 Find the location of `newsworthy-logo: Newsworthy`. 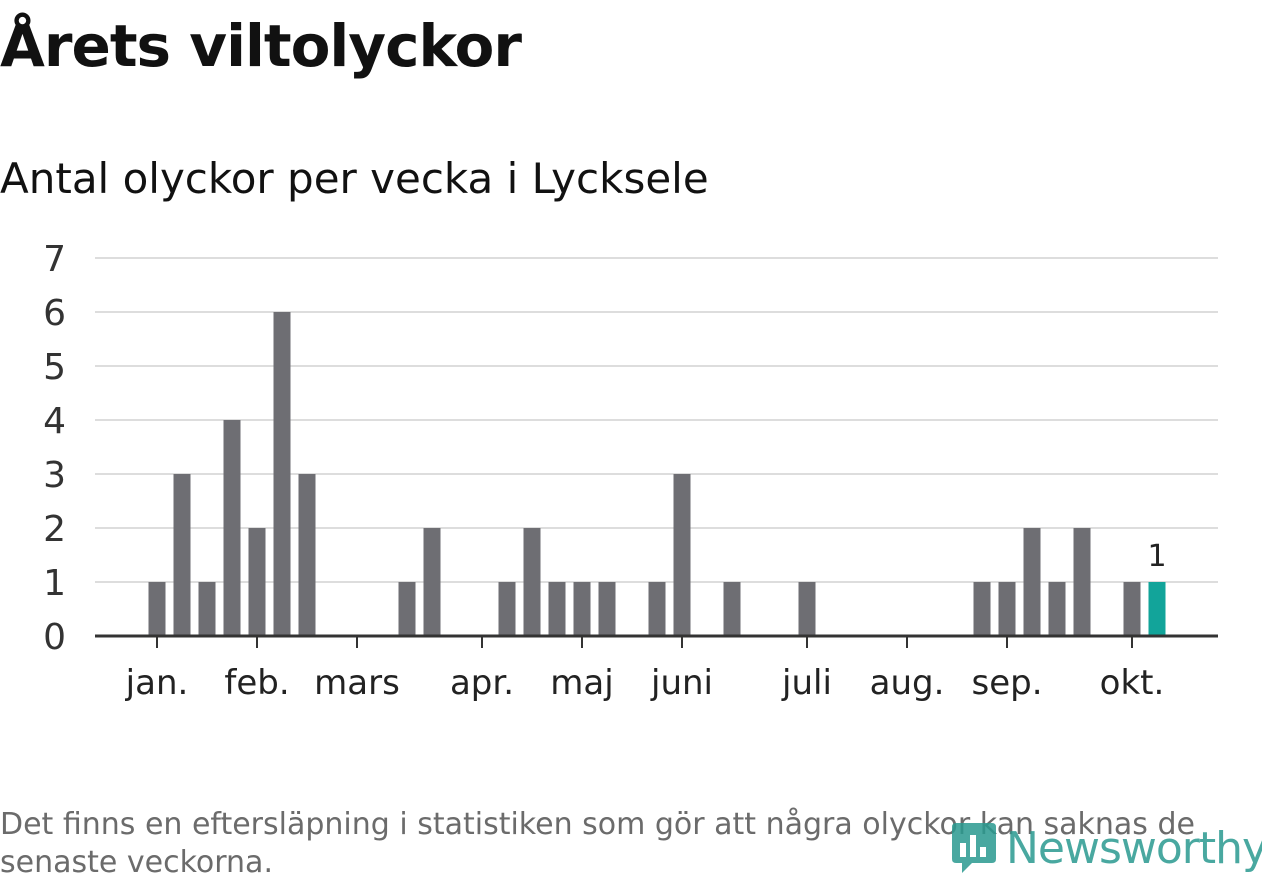

newsworthy-logo: Newsworthy is located at coordinates (1106, 848).